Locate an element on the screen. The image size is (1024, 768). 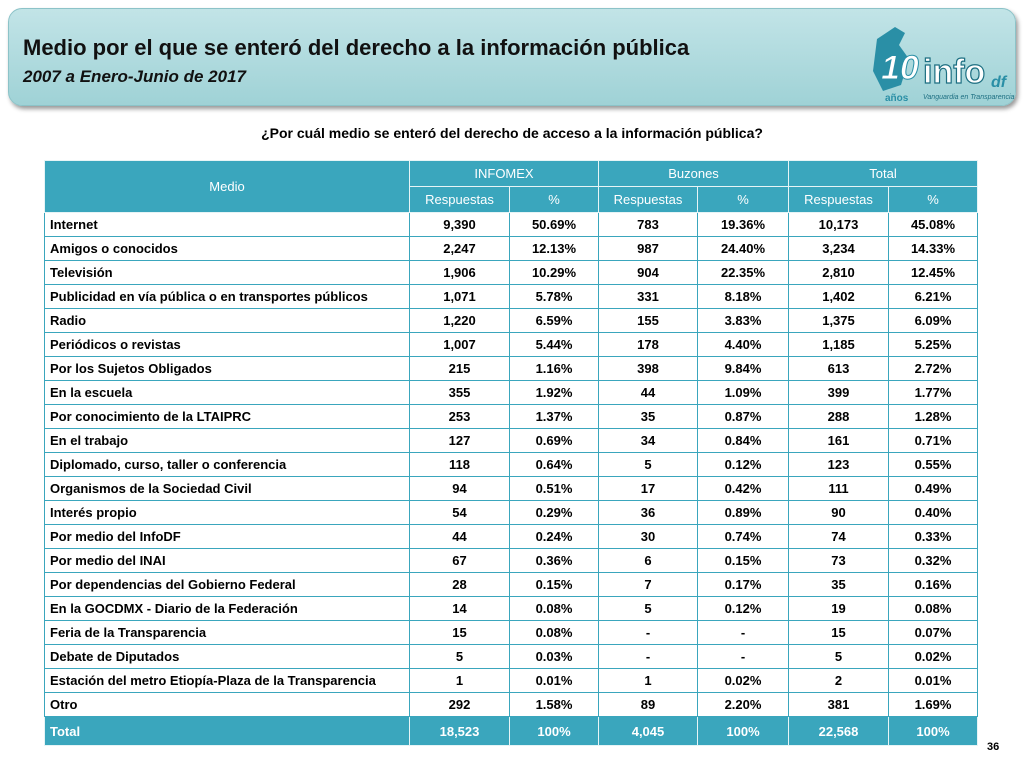
cell: 987 is located at coordinates (648, 248).